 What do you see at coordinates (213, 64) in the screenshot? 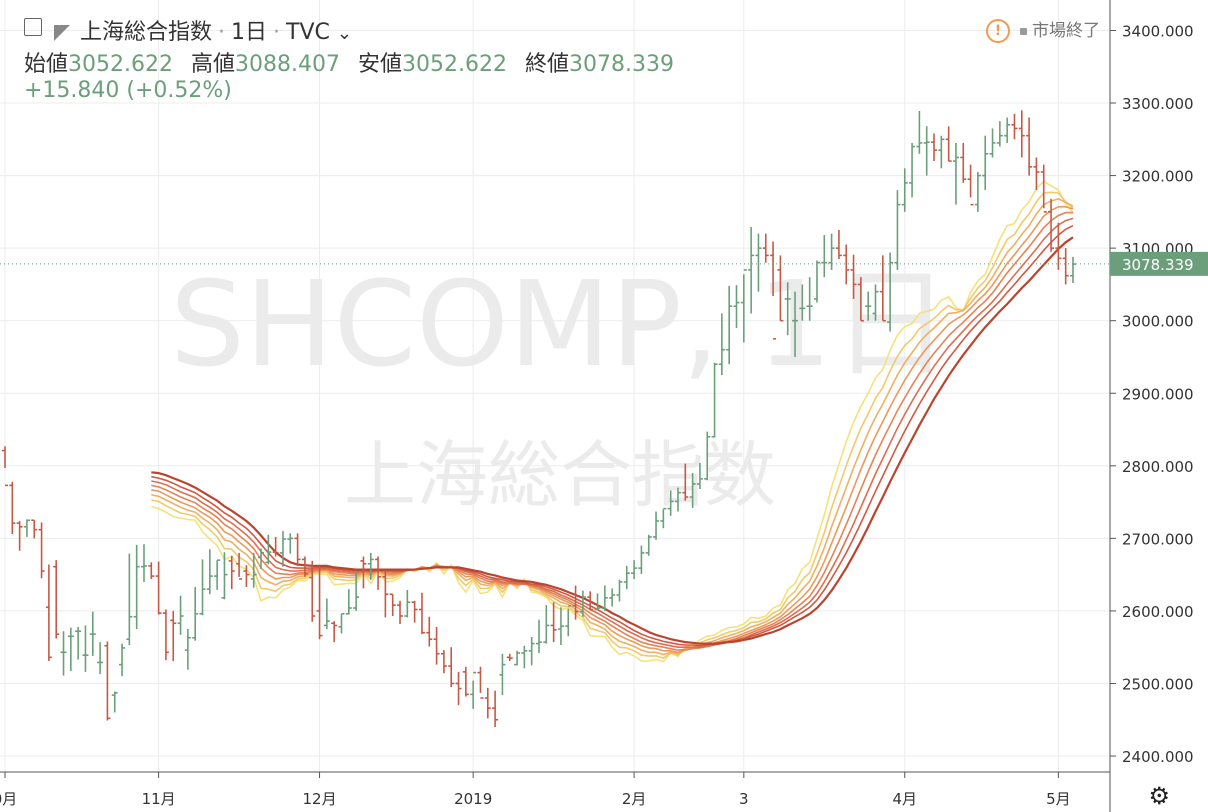
I see `high-label: 高値` at bounding box center [213, 64].